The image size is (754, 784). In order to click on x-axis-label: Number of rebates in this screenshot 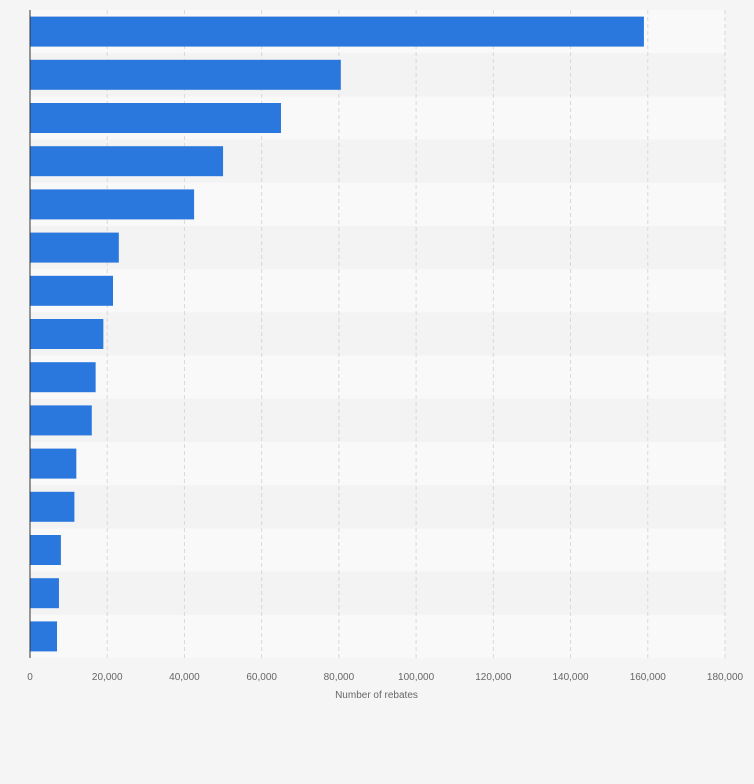, I will do `click(376, 695)`.